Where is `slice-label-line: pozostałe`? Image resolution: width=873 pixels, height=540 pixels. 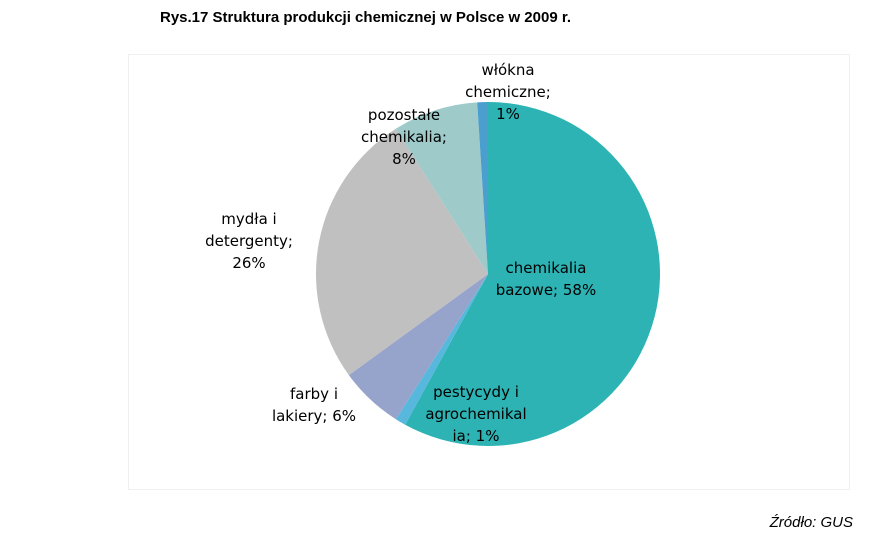 slice-label-line: pozostałe is located at coordinates (404, 115).